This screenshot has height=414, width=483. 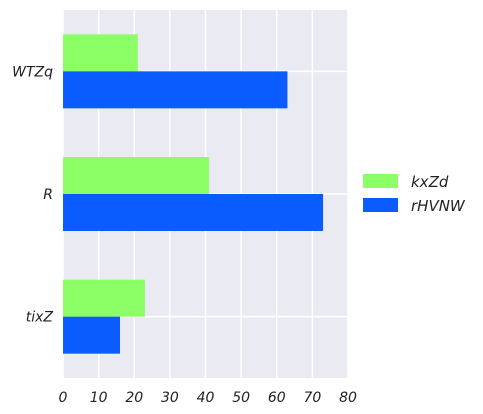 What do you see at coordinates (40, 318) in the screenshot?
I see `y-tick-label: tixZ` at bounding box center [40, 318].